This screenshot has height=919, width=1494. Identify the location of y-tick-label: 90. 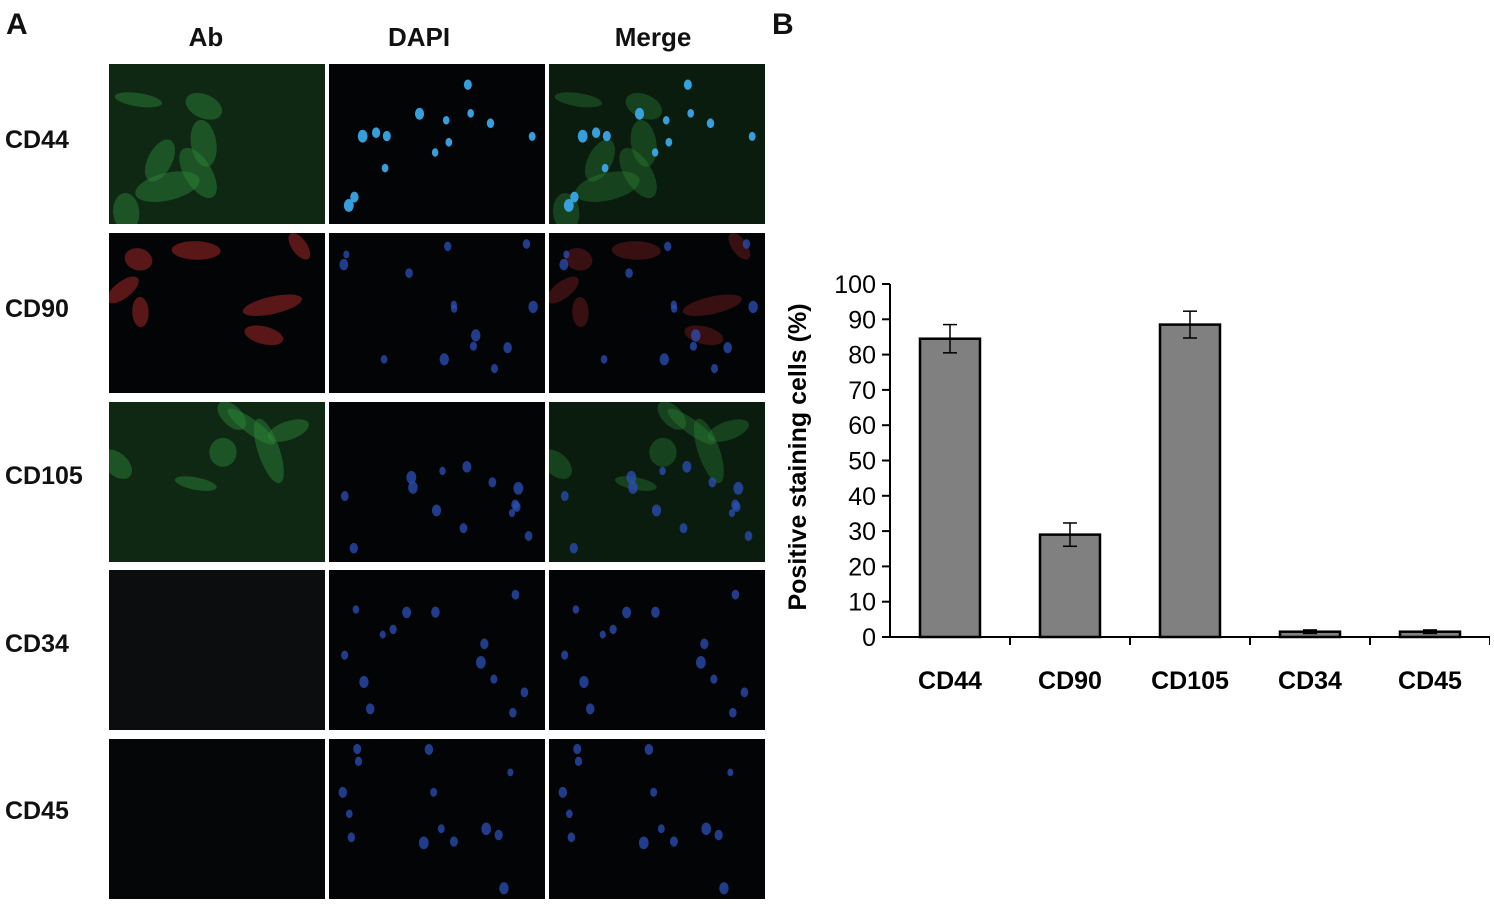
(862, 320).